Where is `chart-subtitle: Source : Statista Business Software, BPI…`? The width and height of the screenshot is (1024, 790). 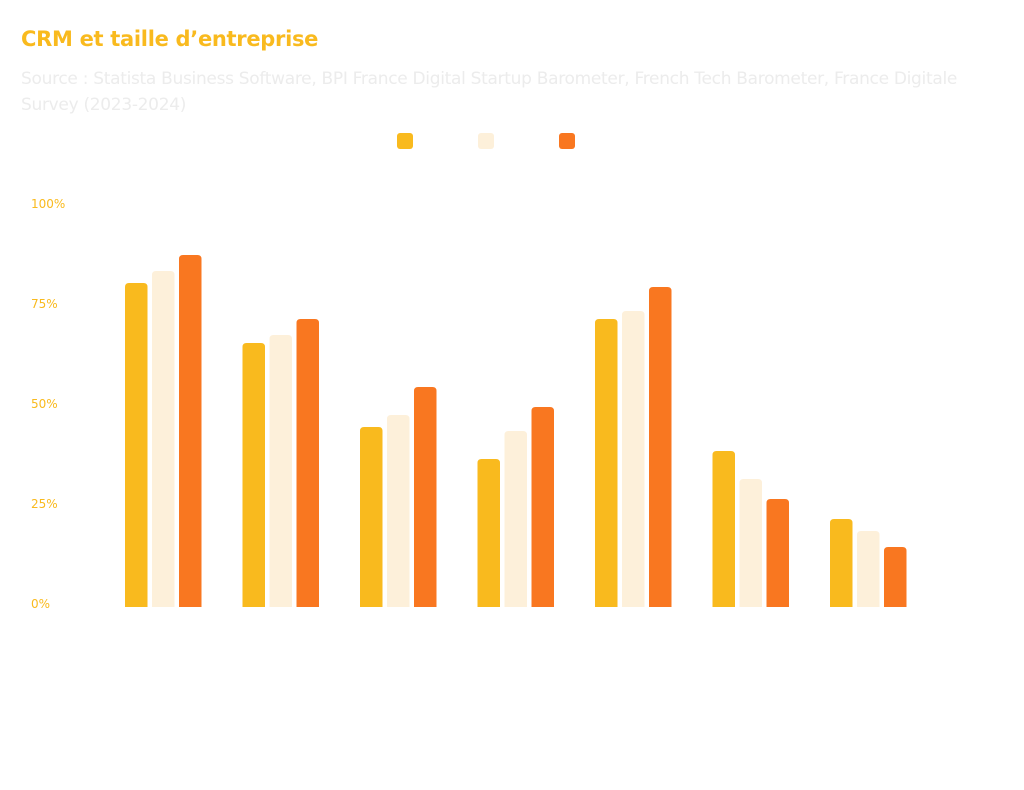 chart-subtitle: Source : Statista Business Software, BPI… is located at coordinates (489, 92).